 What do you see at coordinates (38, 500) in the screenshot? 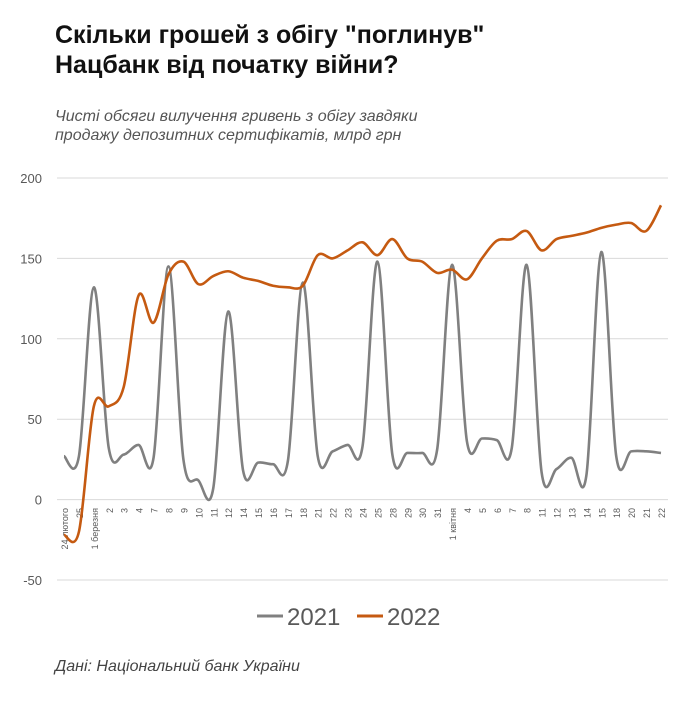
I see `y-tick-label: 0` at bounding box center [38, 500].